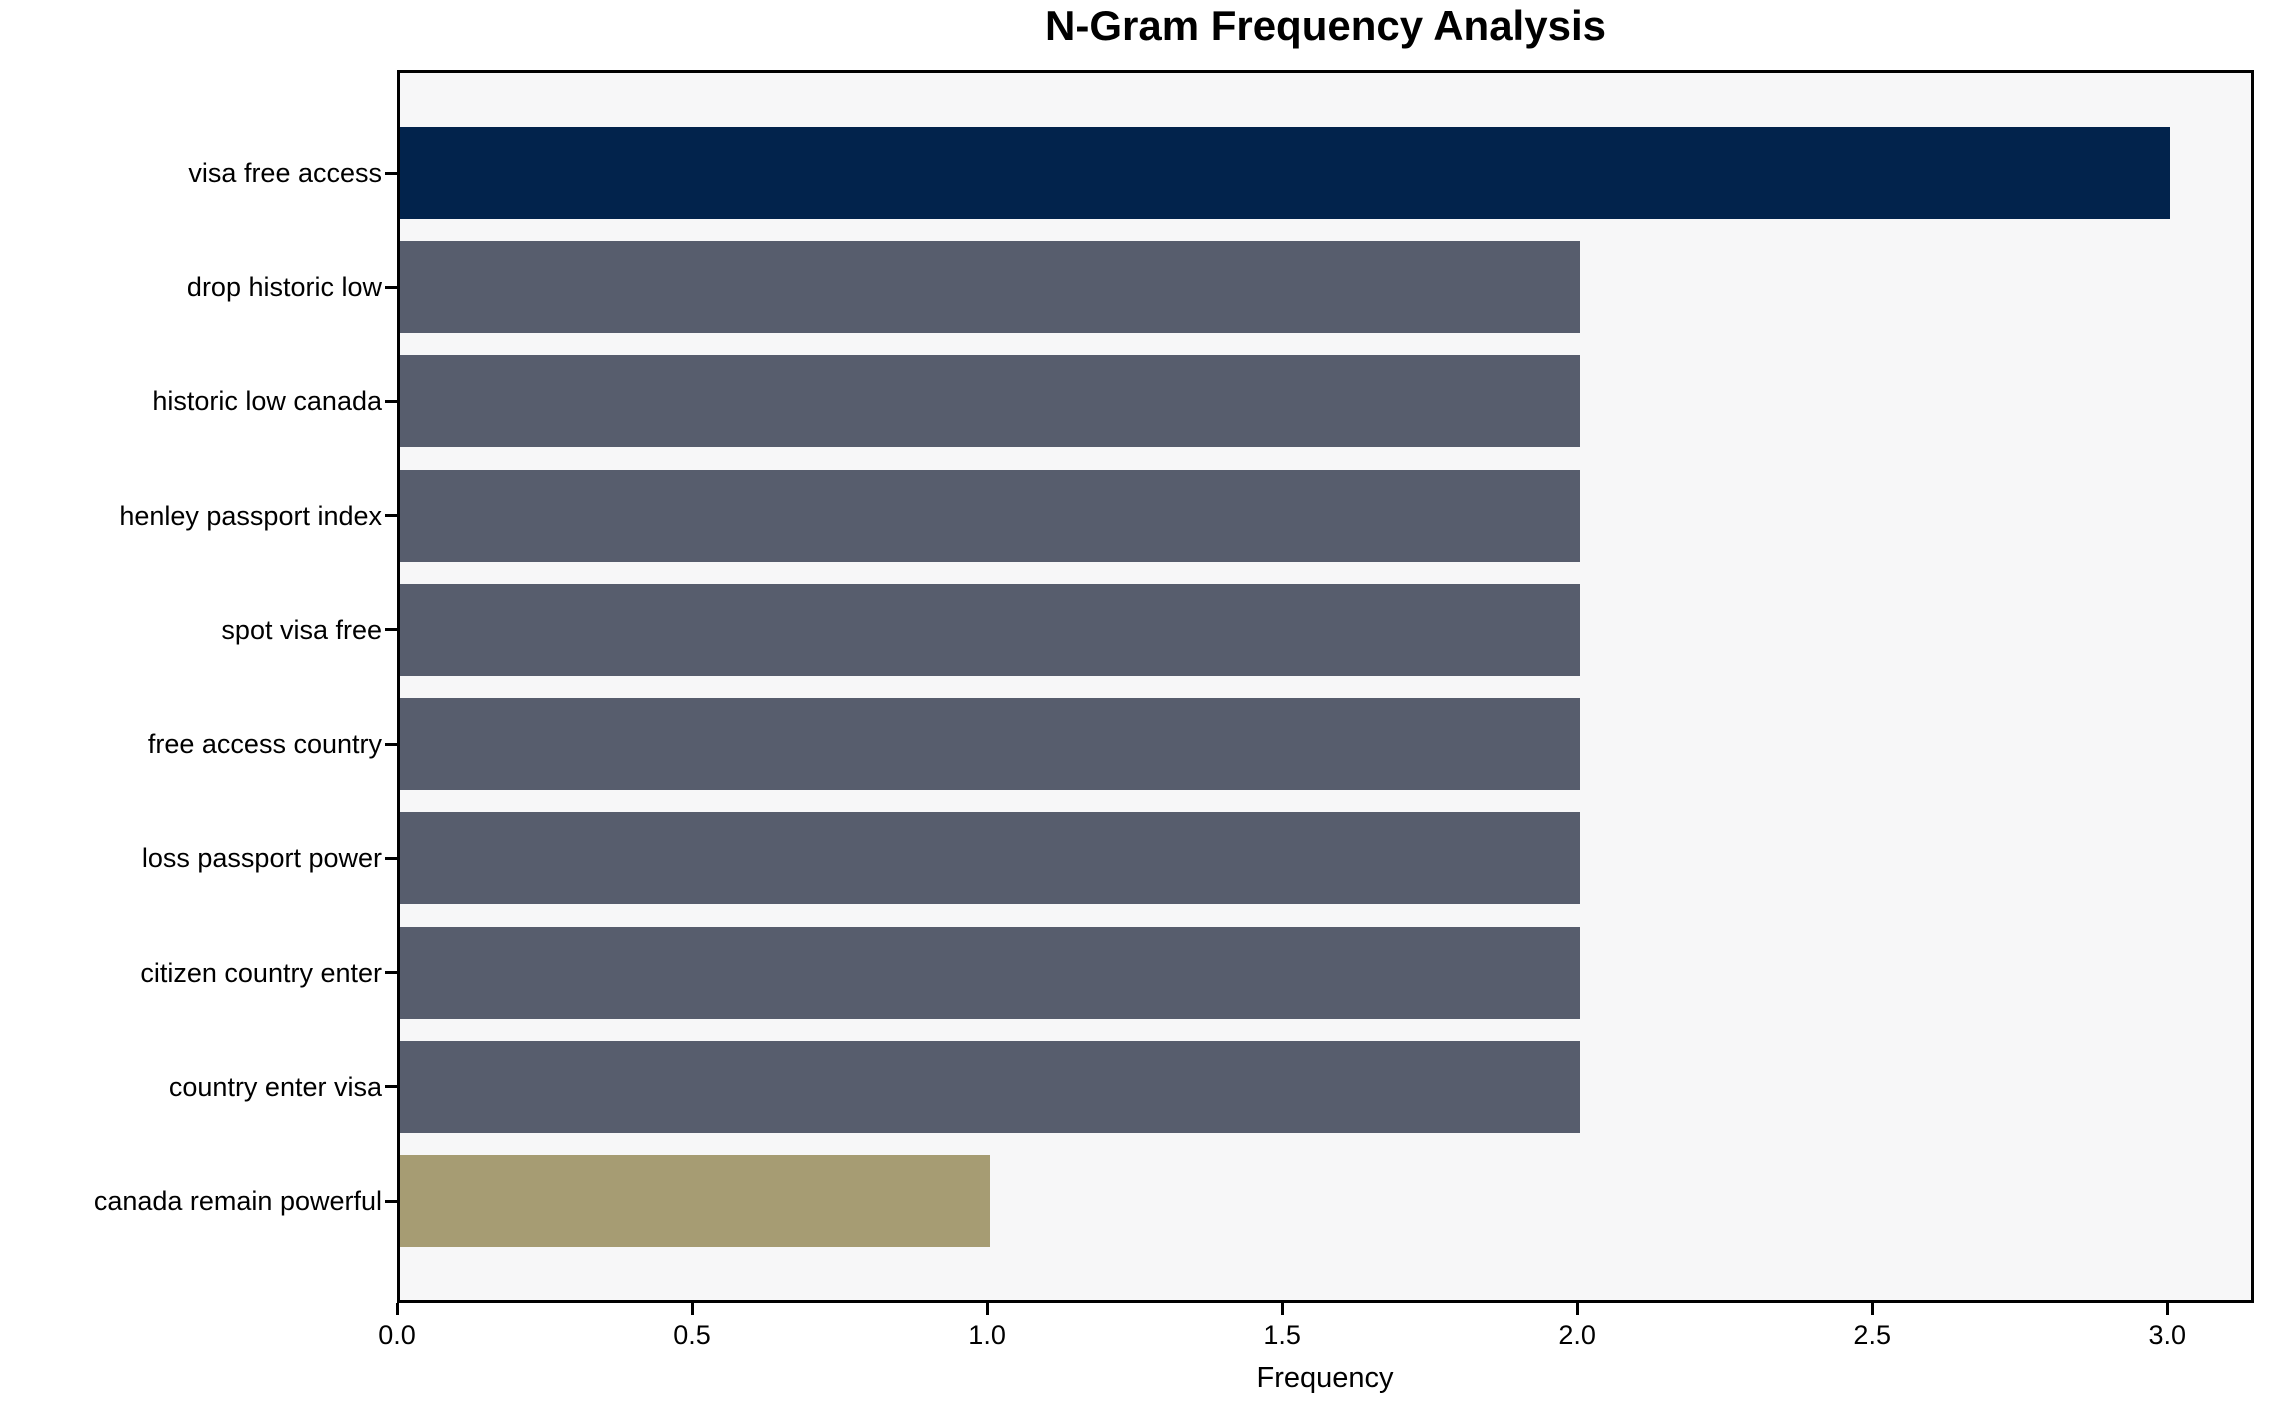  I want to click on x-tick-label: 3.0, so click(2167, 1335).